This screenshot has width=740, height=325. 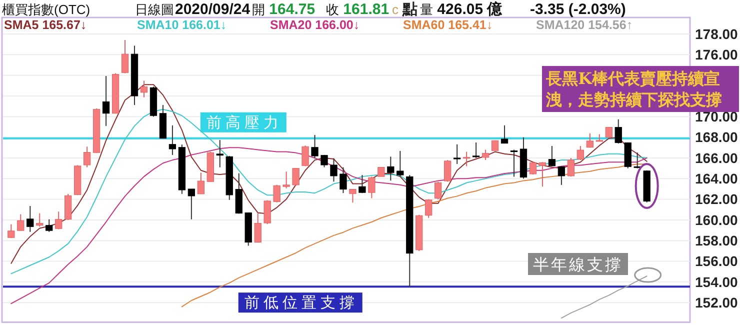 I want to click on annotation: c 點, so click(x=405, y=9).